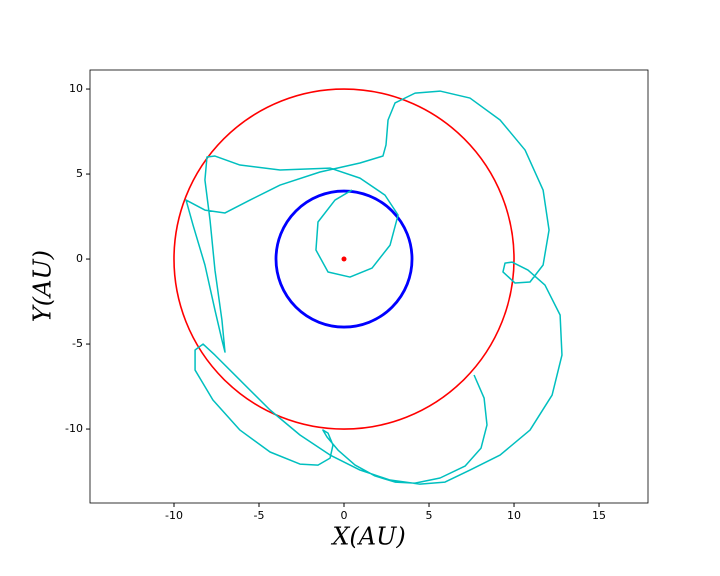  I want to click on x-tick-label: 0, so click(344, 515).